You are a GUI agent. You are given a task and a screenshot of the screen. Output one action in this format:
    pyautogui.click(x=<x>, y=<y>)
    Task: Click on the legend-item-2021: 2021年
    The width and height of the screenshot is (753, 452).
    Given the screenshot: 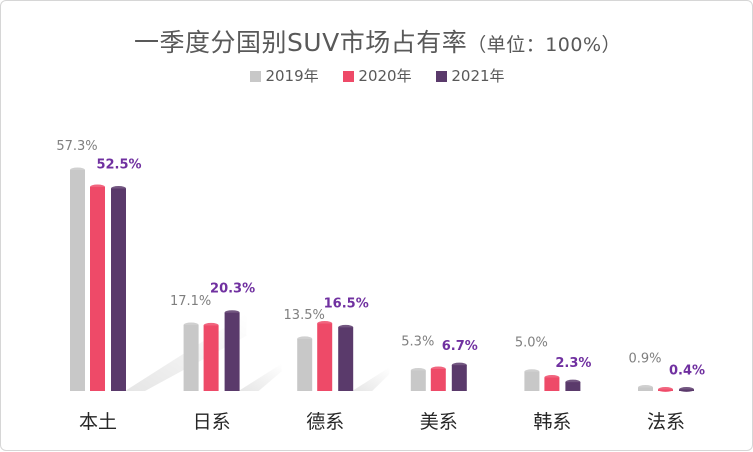 What is the action you would take?
    pyautogui.click(x=470, y=75)
    